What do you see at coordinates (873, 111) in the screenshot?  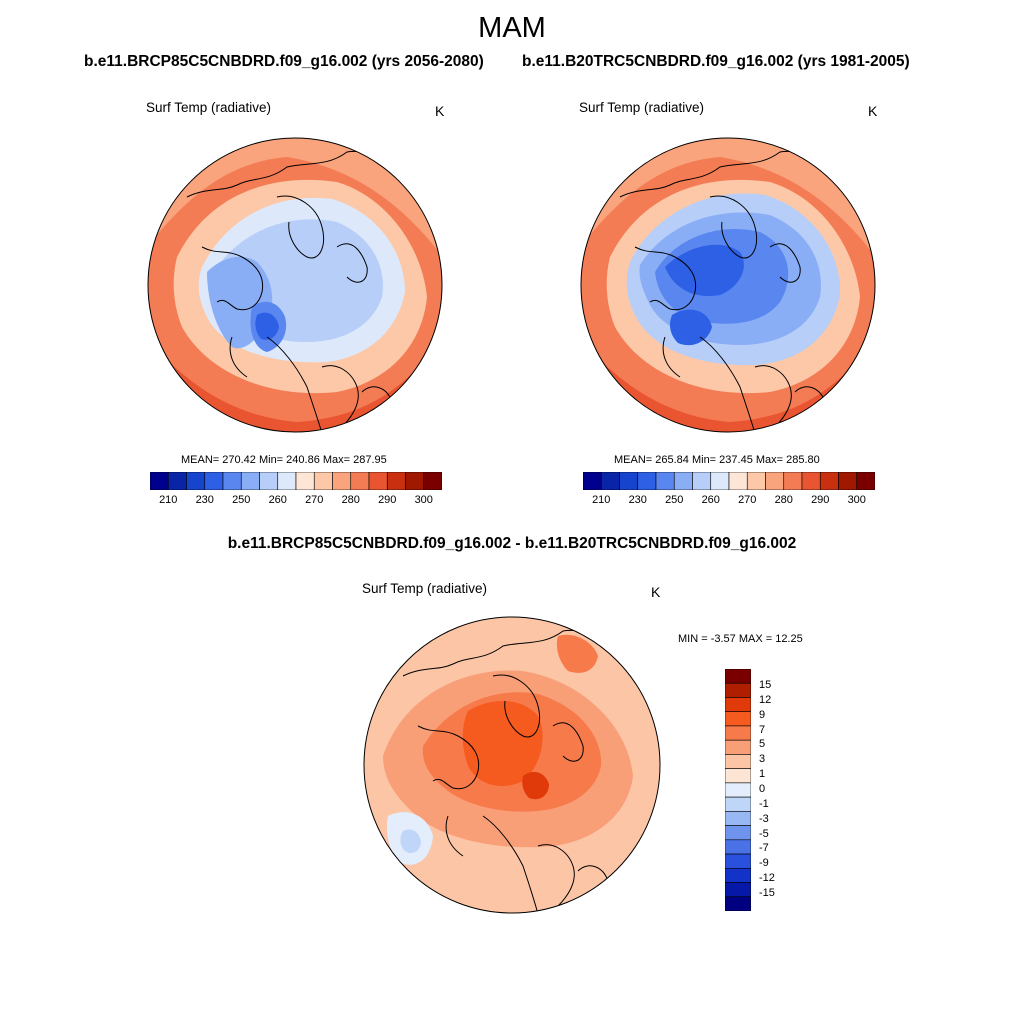 I see `panel-right-units: K` at bounding box center [873, 111].